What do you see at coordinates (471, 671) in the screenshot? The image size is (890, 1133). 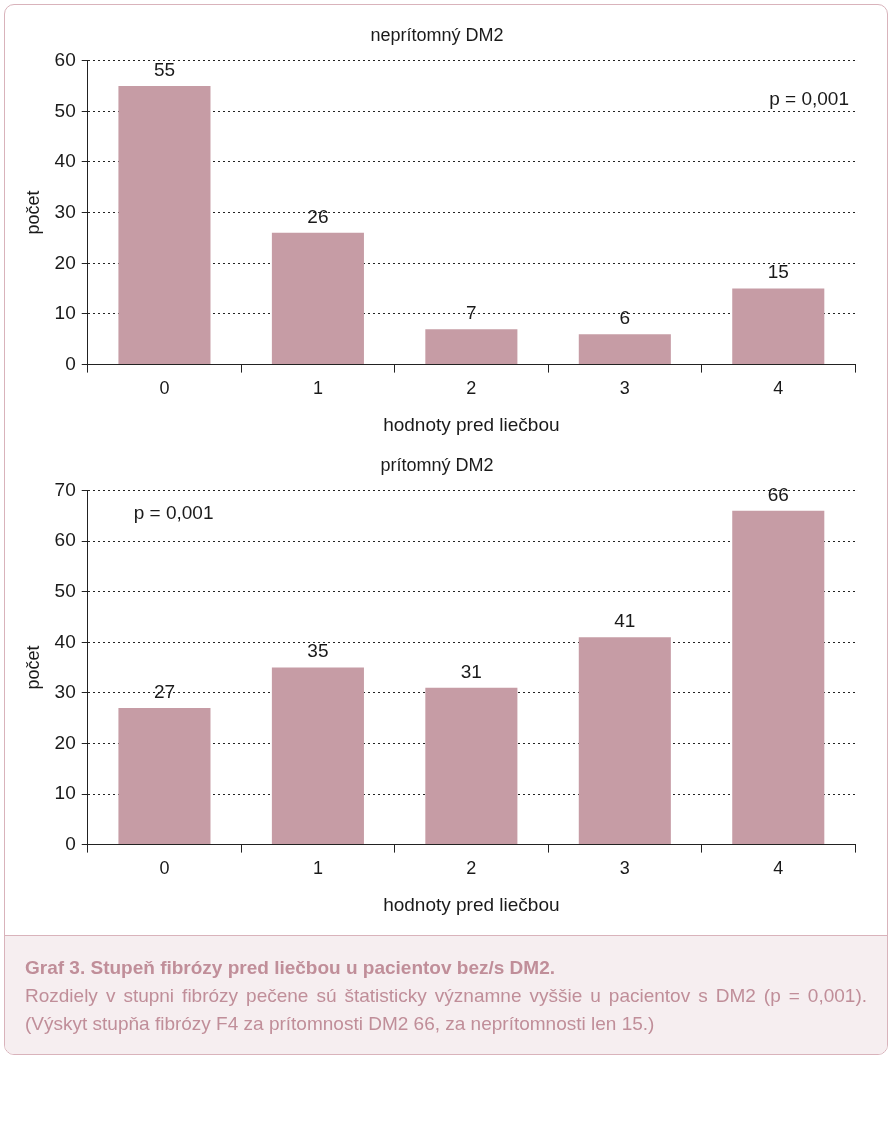 I see `data-label: 31` at bounding box center [471, 671].